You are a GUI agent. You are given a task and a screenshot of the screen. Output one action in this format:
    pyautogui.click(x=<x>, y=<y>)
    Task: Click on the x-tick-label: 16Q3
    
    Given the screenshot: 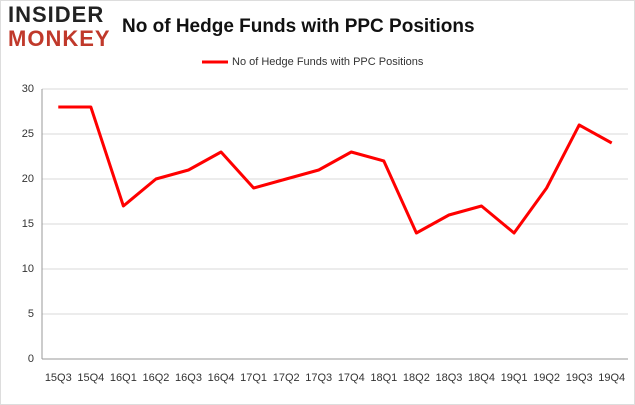 What is the action you would take?
    pyautogui.click(x=188, y=378)
    